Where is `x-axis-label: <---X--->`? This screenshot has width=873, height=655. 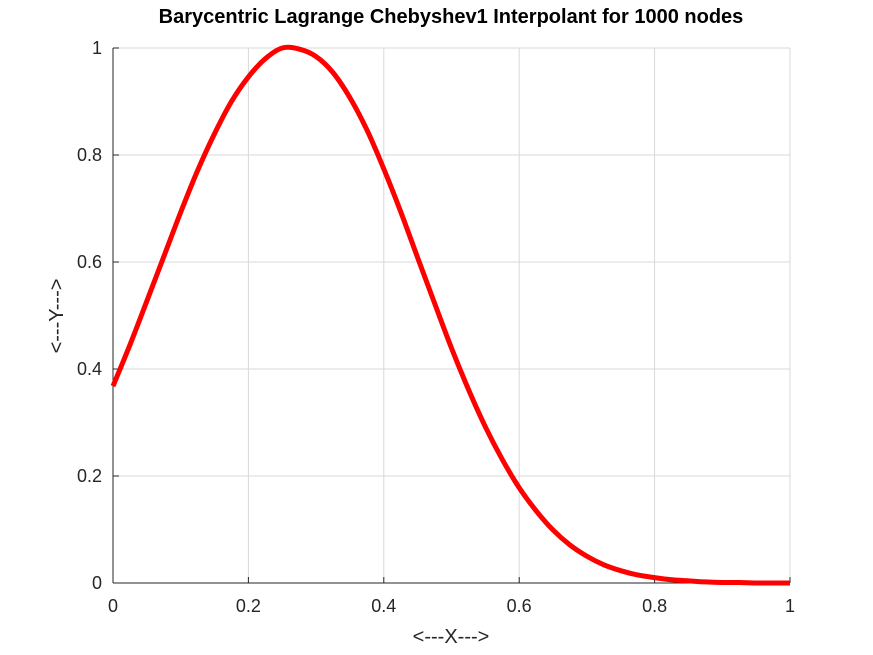
x-axis-label: <---X---> is located at coordinates (451, 637).